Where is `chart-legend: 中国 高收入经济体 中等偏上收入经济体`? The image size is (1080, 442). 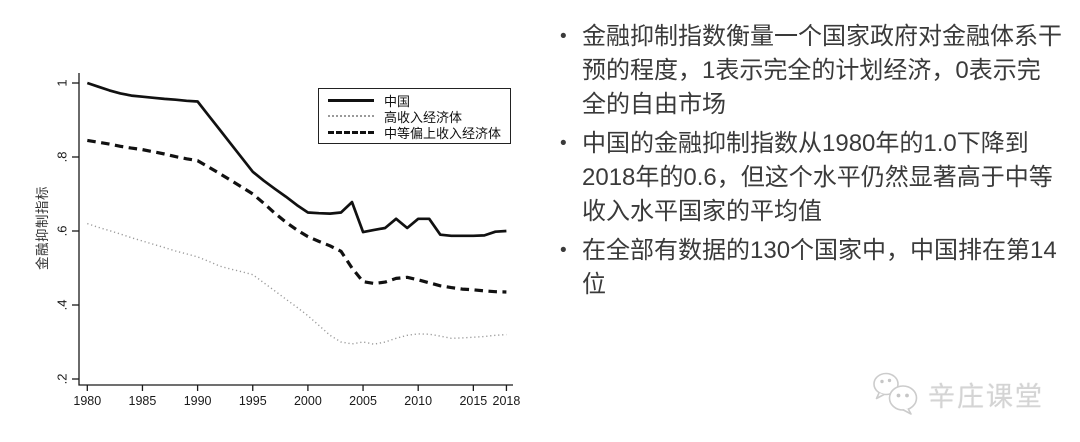 chart-legend: 中国 高收入经济体 中等偏上收入经济体 is located at coordinates (414, 116).